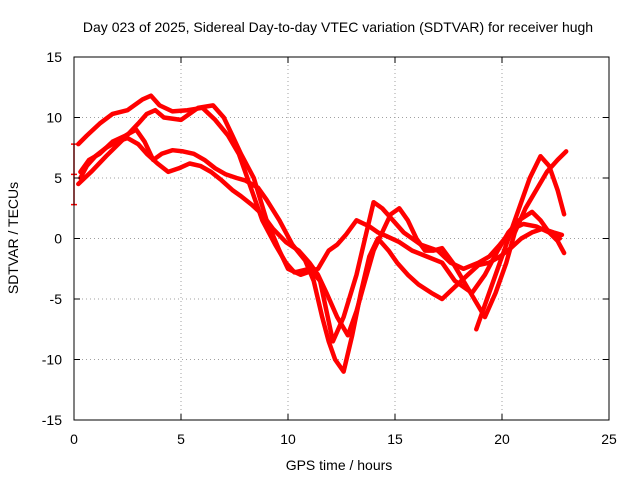 This screenshot has height=480, width=640. Describe the element at coordinates (181, 439) in the screenshot. I see `x-tick-label: 5` at that location.